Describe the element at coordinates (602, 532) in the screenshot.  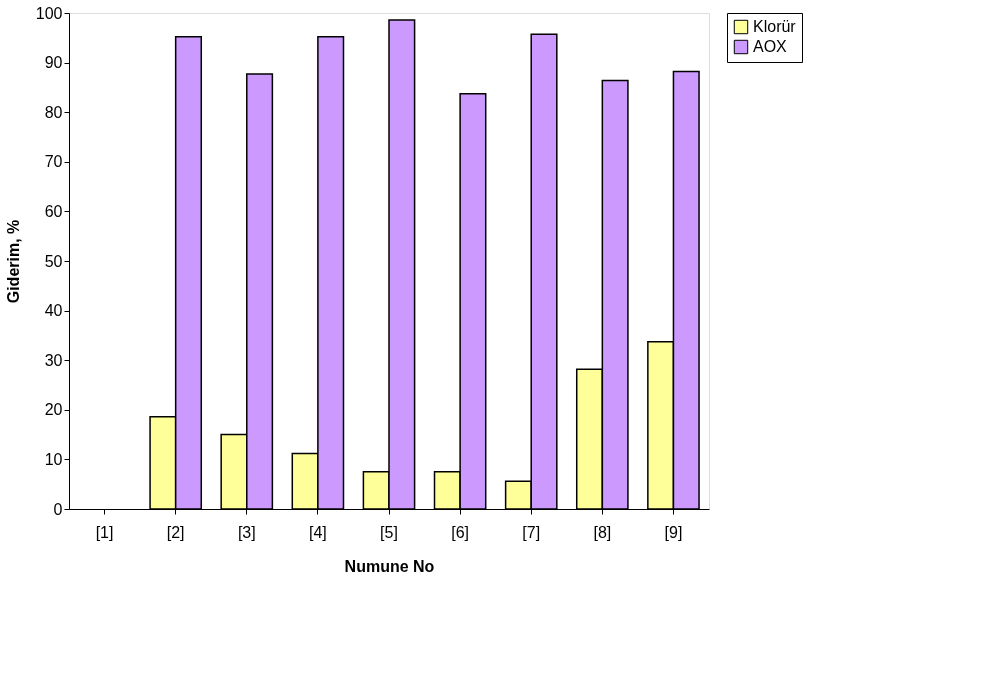
I see `x-tick-label: [8]` at that location.